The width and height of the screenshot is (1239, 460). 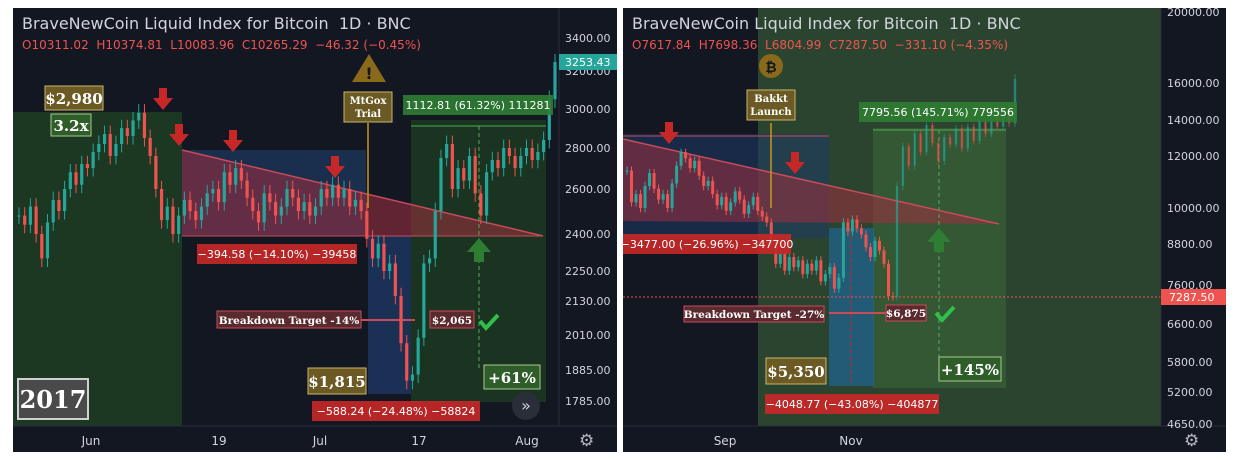 What do you see at coordinates (526, 406) in the screenshot?
I see `scroll-to-realtime-button: »` at bounding box center [526, 406].